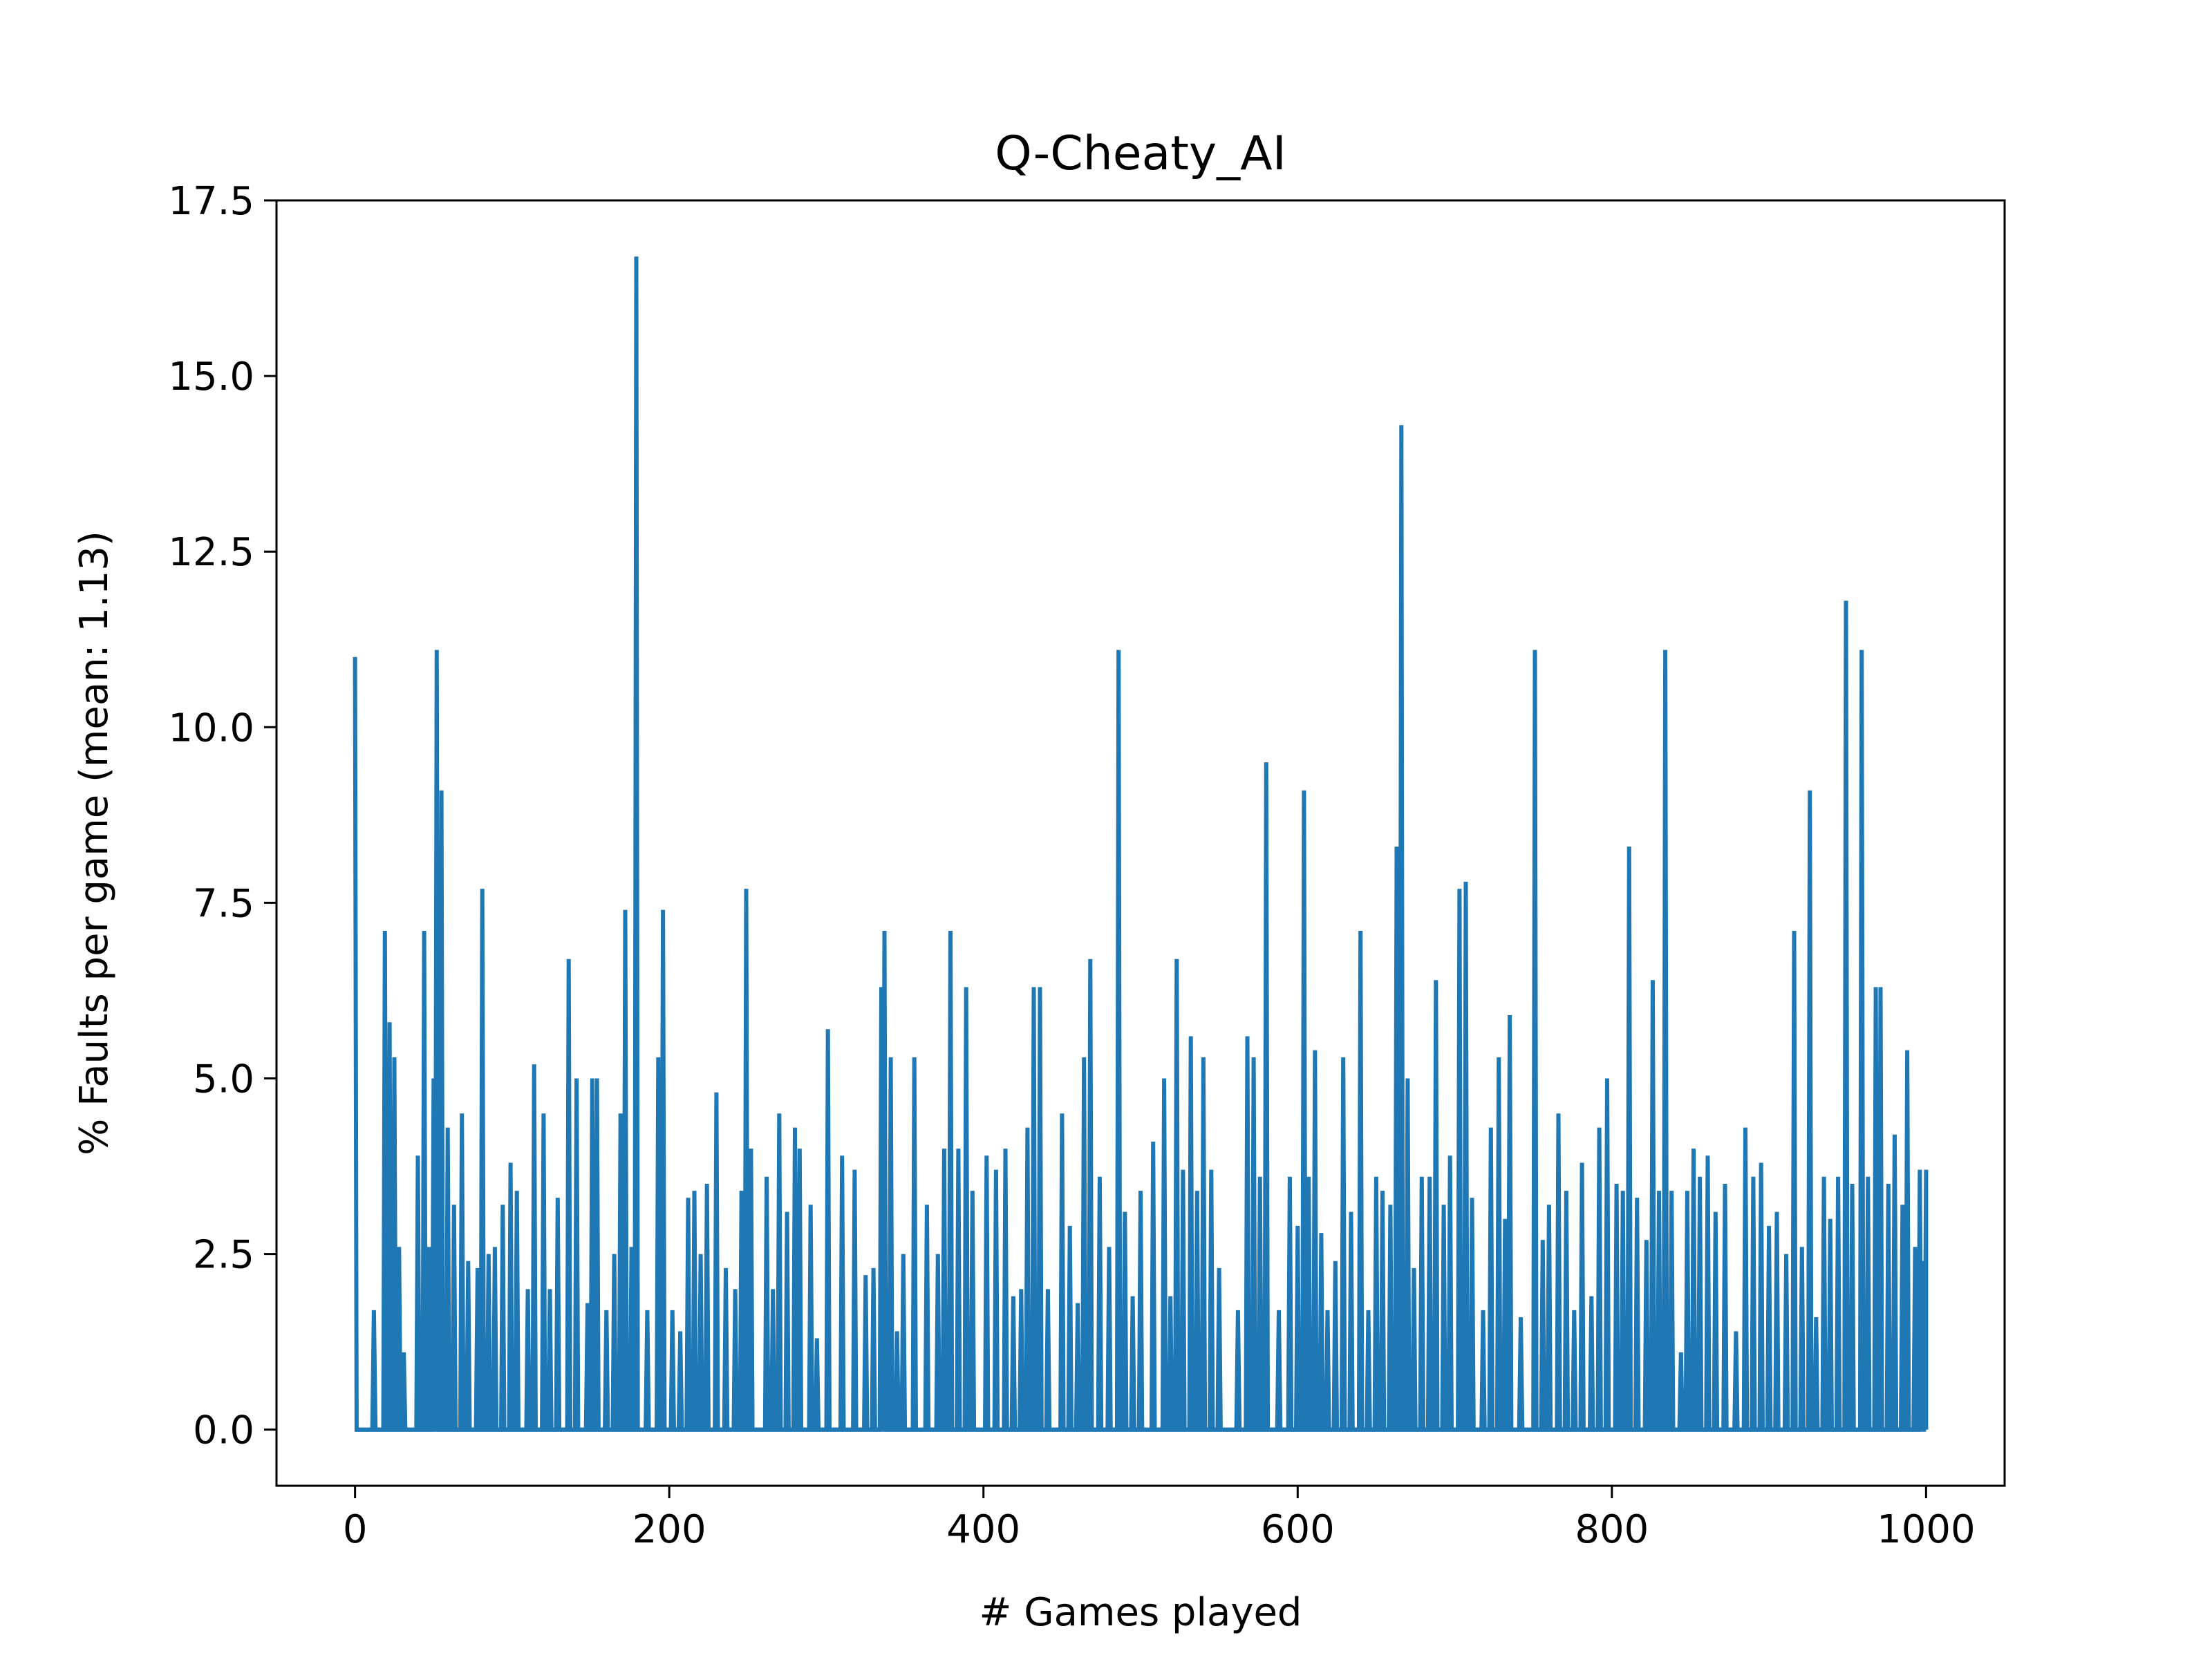 The width and height of the screenshot is (2212, 1662). Describe the element at coordinates (983, 1529) in the screenshot. I see `x-tick-label: 400` at that location.